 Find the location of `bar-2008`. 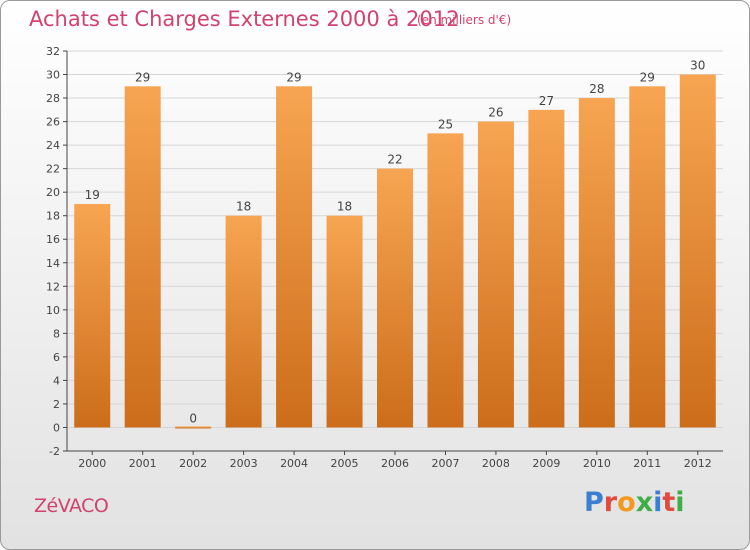

bar-2008 is located at coordinates (495, 274).